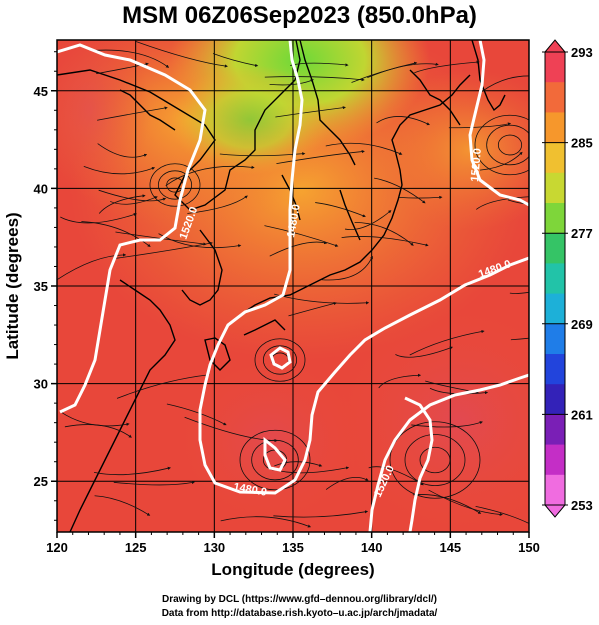  Describe the element at coordinates (555, 46) in the screenshot. I see `colorbar-max-arrow` at that location.